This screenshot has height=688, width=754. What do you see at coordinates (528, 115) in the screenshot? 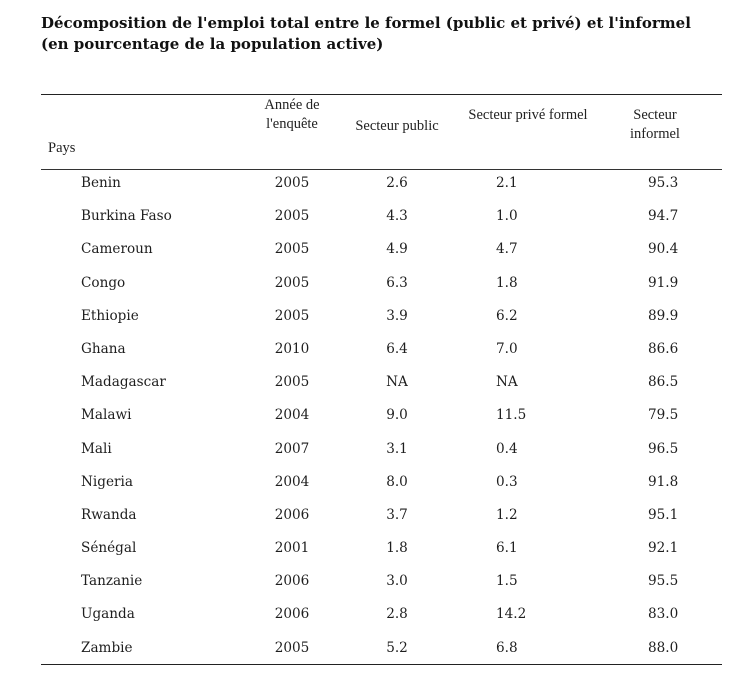
I see `header-secteur-prive: Secteur privé formel` at bounding box center [528, 115].